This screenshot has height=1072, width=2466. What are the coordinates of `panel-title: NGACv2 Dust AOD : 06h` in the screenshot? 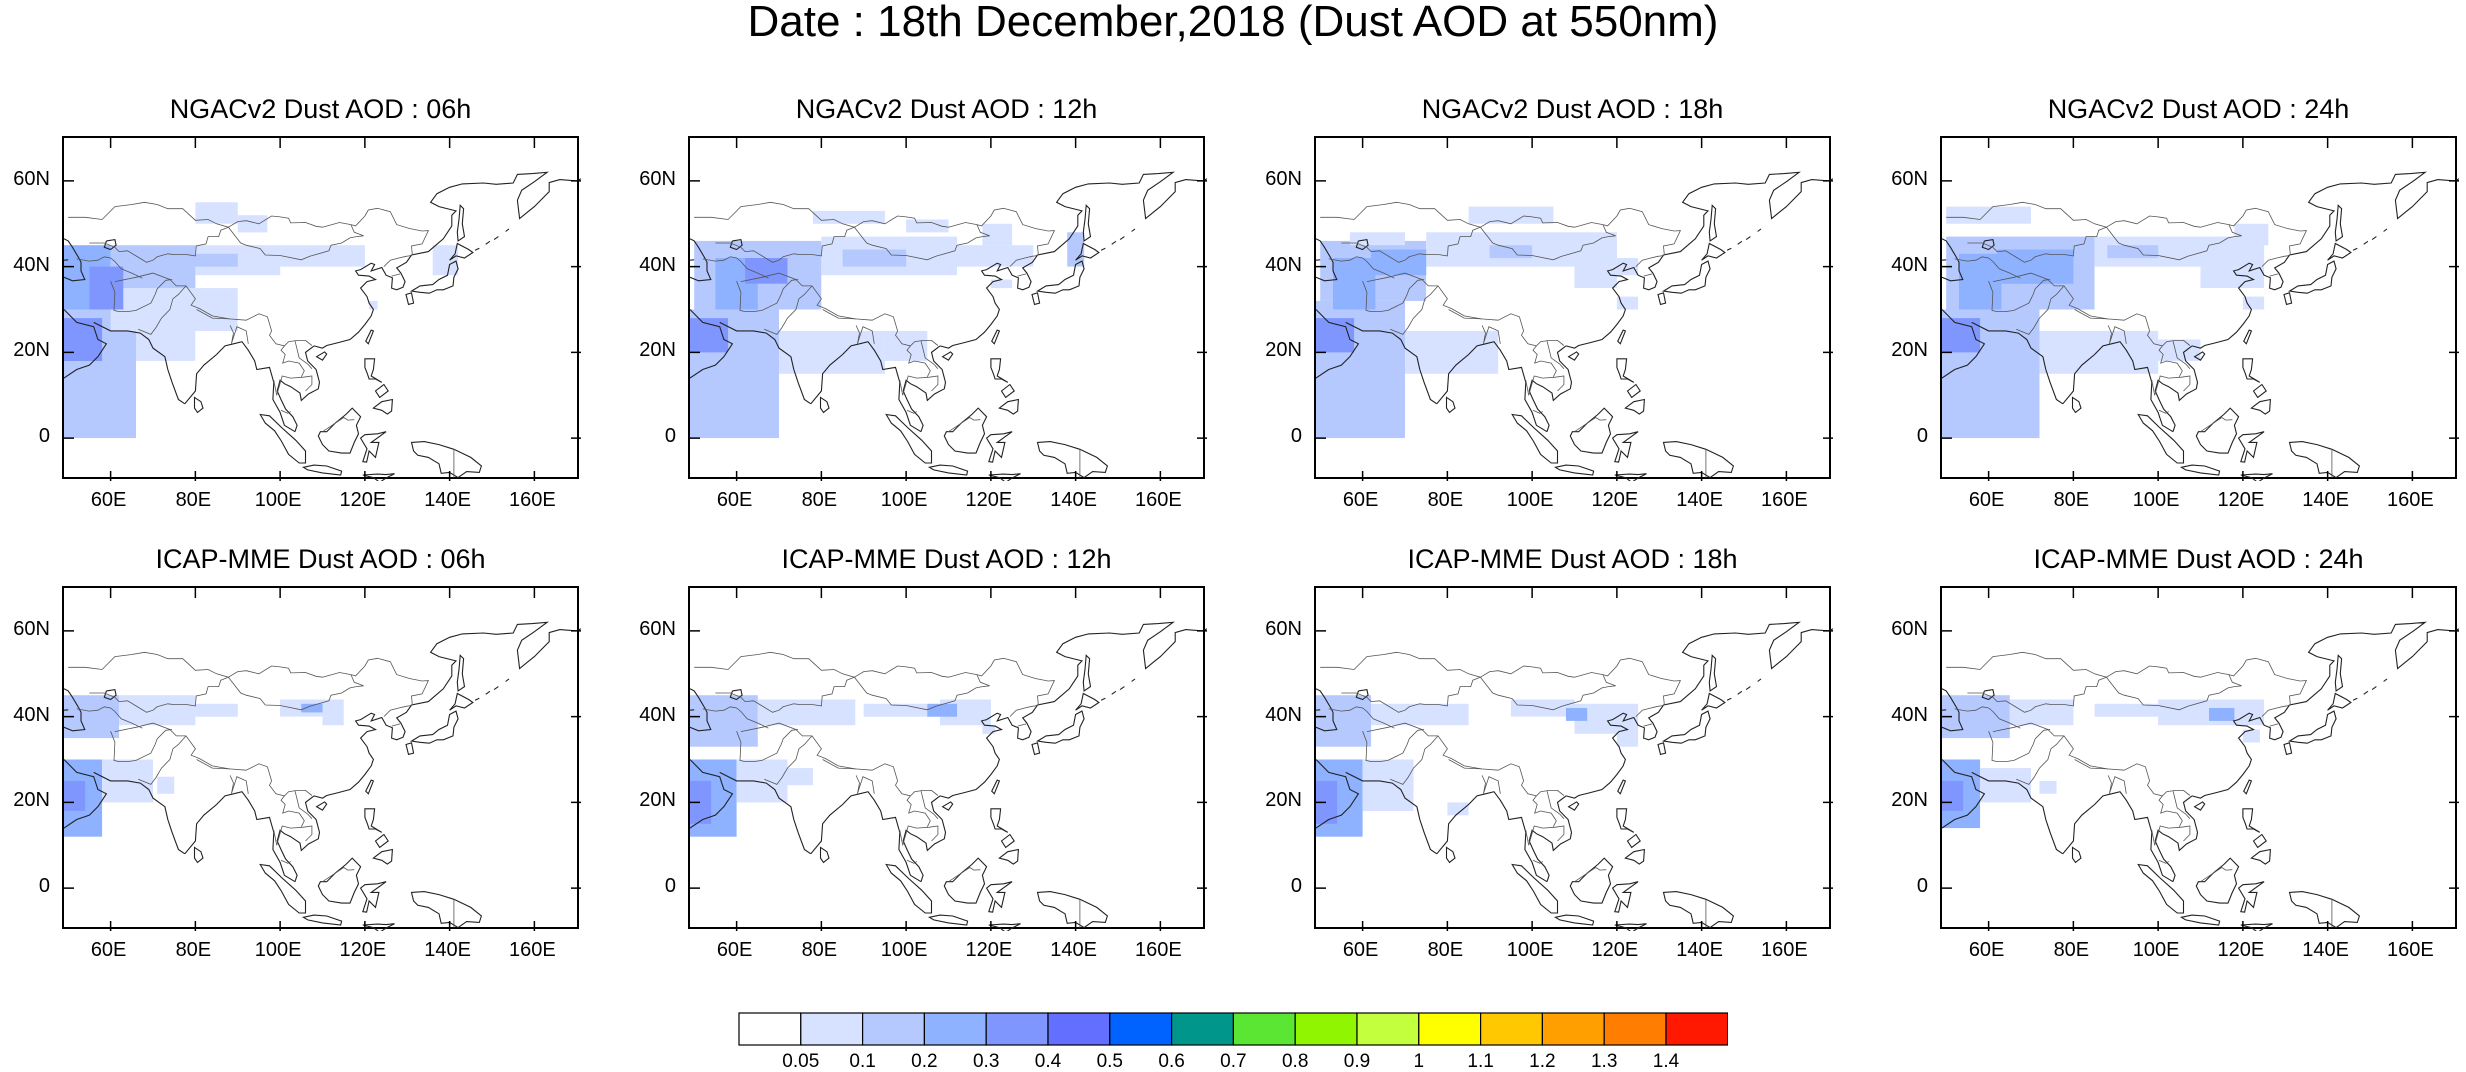 It's located at (321, 109).